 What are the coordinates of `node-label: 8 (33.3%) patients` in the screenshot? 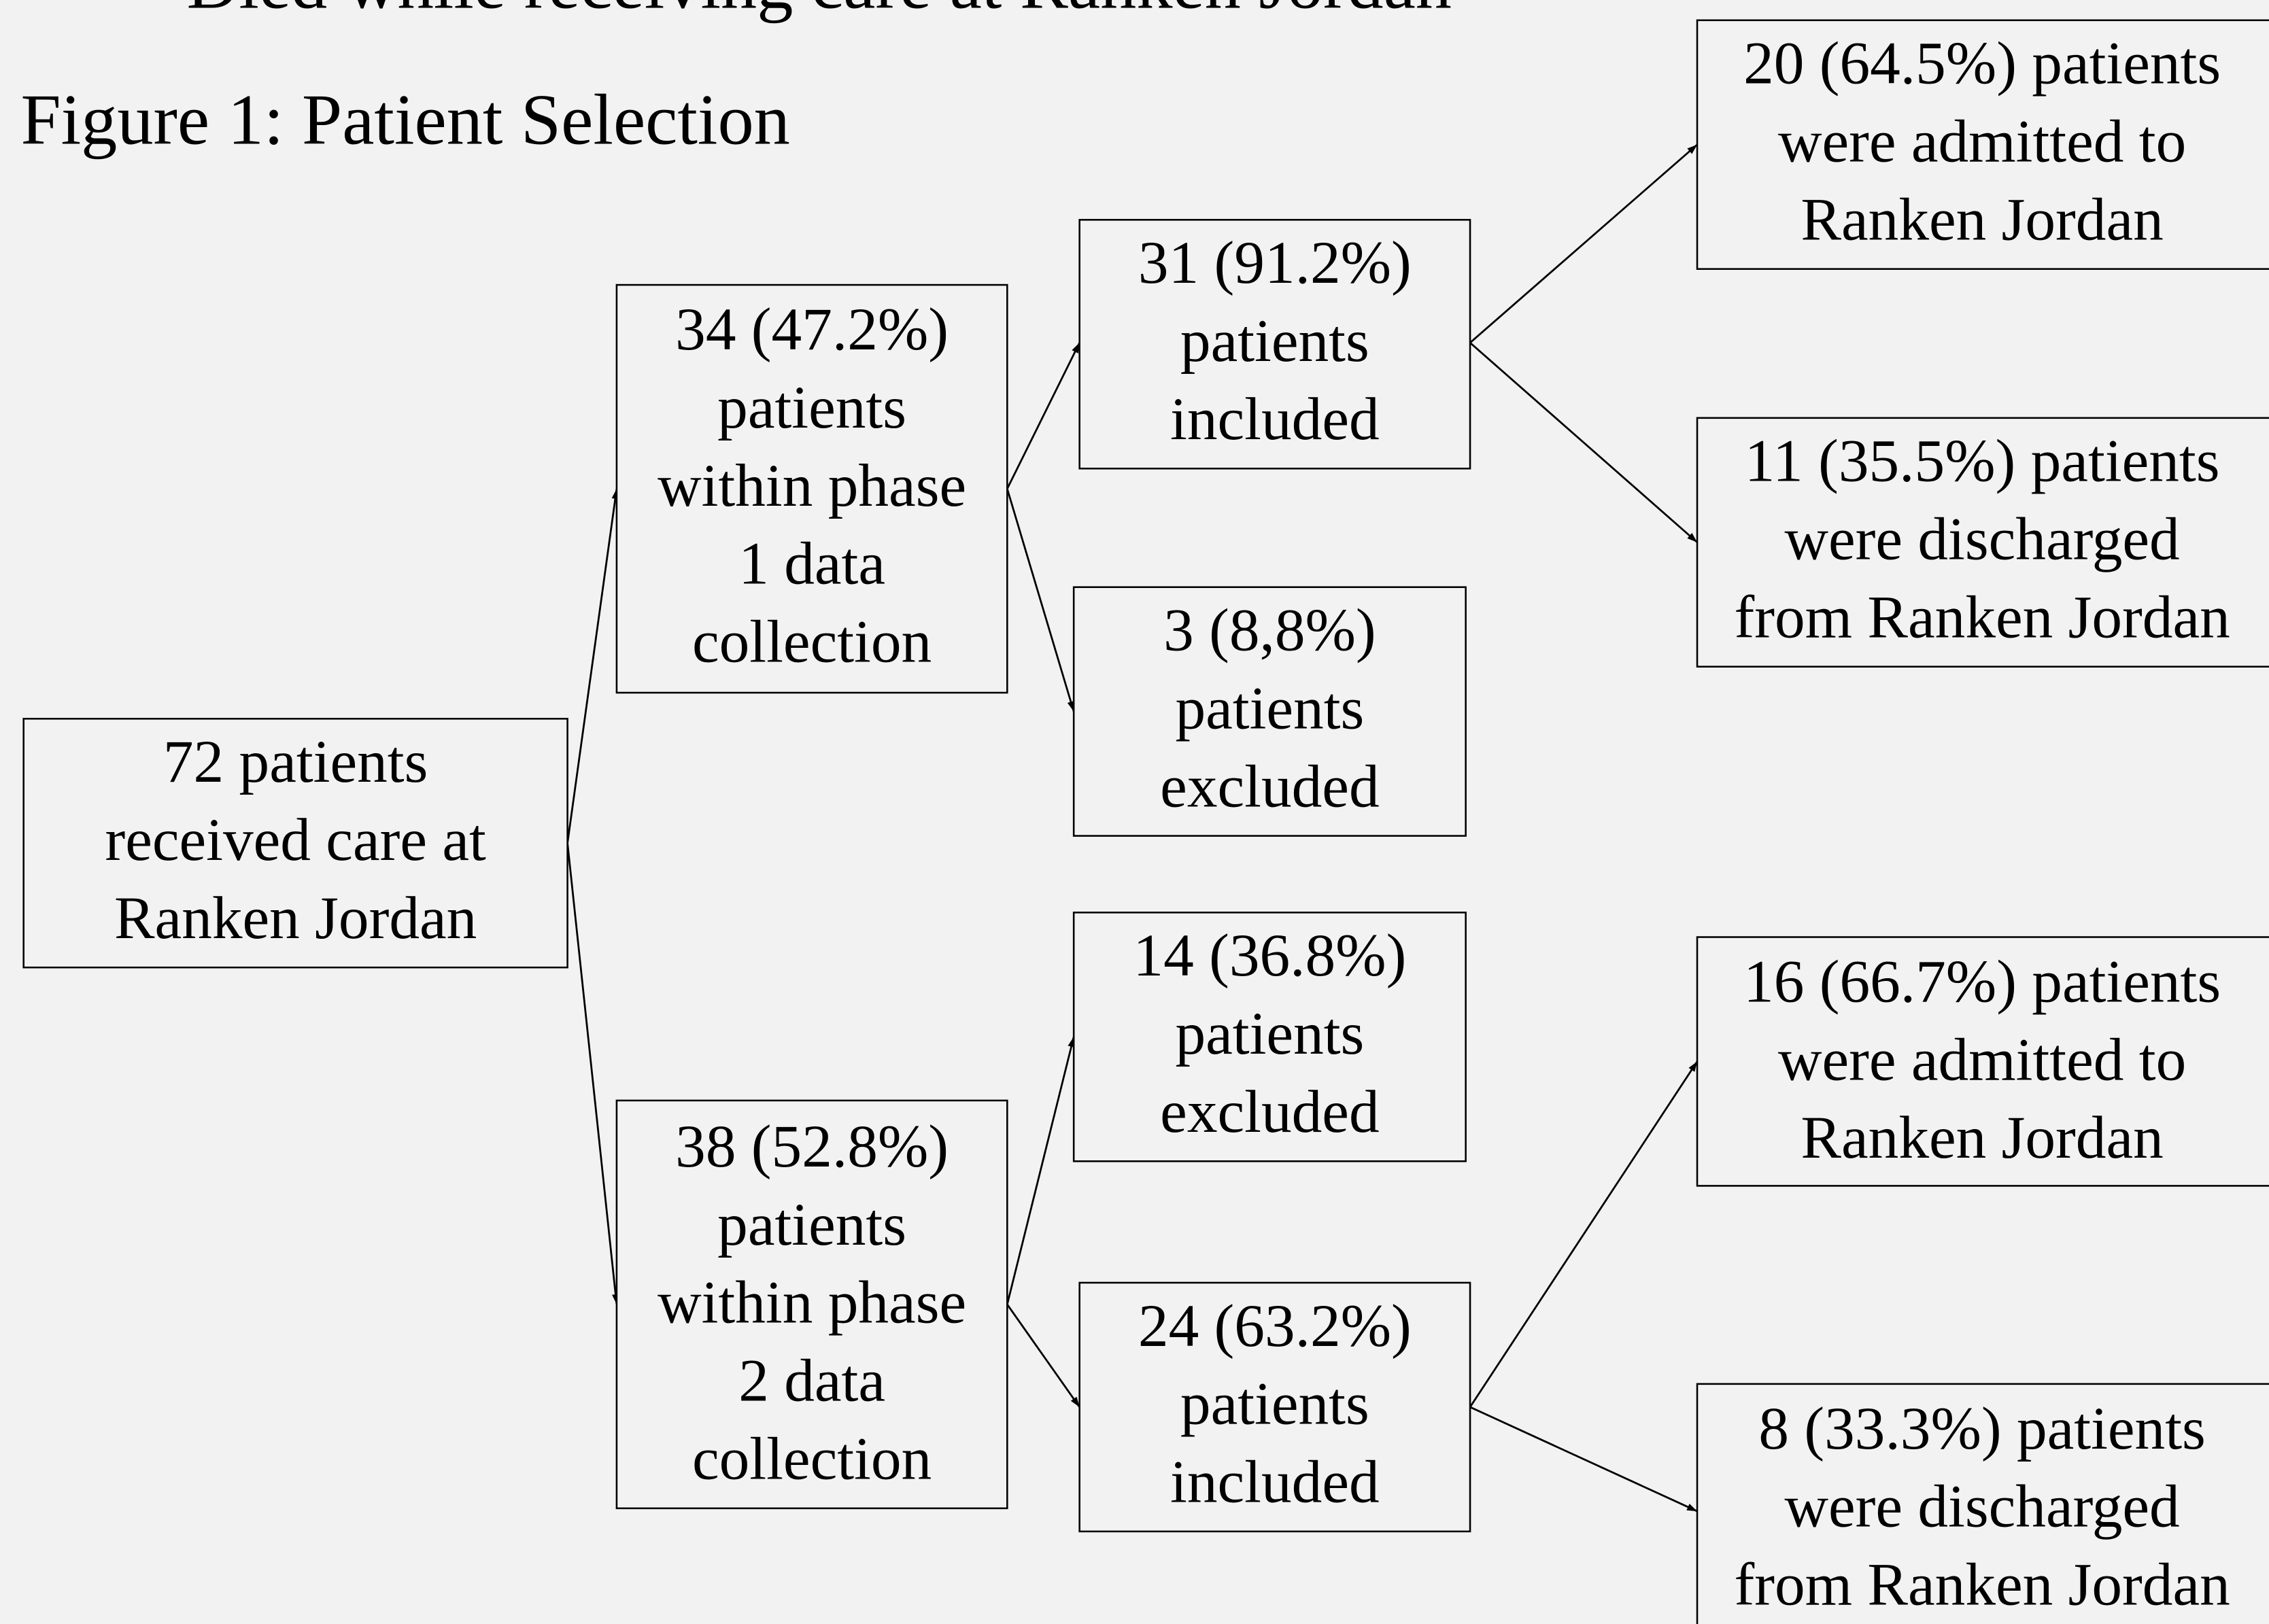 It's located at (1982, 1428).